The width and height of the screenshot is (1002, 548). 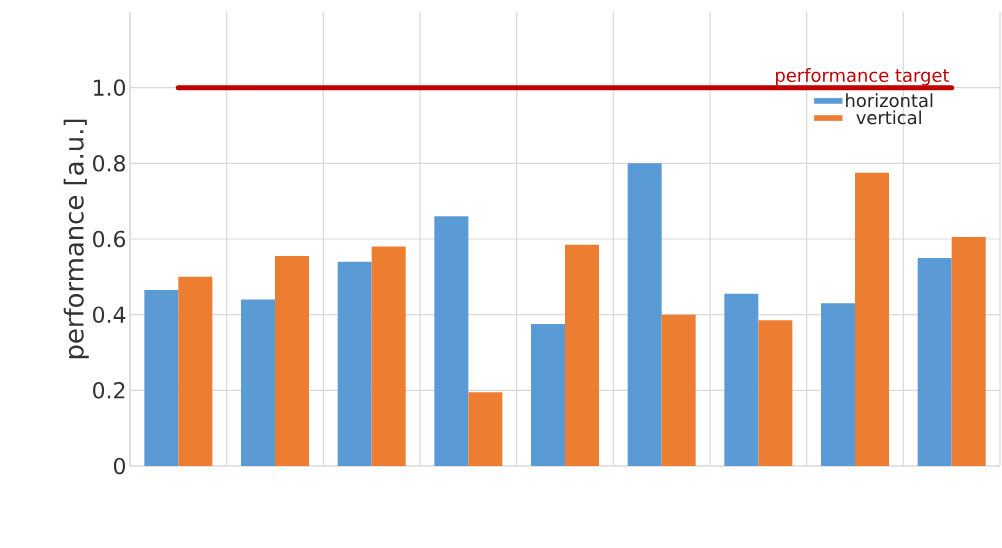 What do you see at coordinates (109, 314) in the screenshot?
I see `y-tick-label: 0.4` at bounding box center [109, 314].